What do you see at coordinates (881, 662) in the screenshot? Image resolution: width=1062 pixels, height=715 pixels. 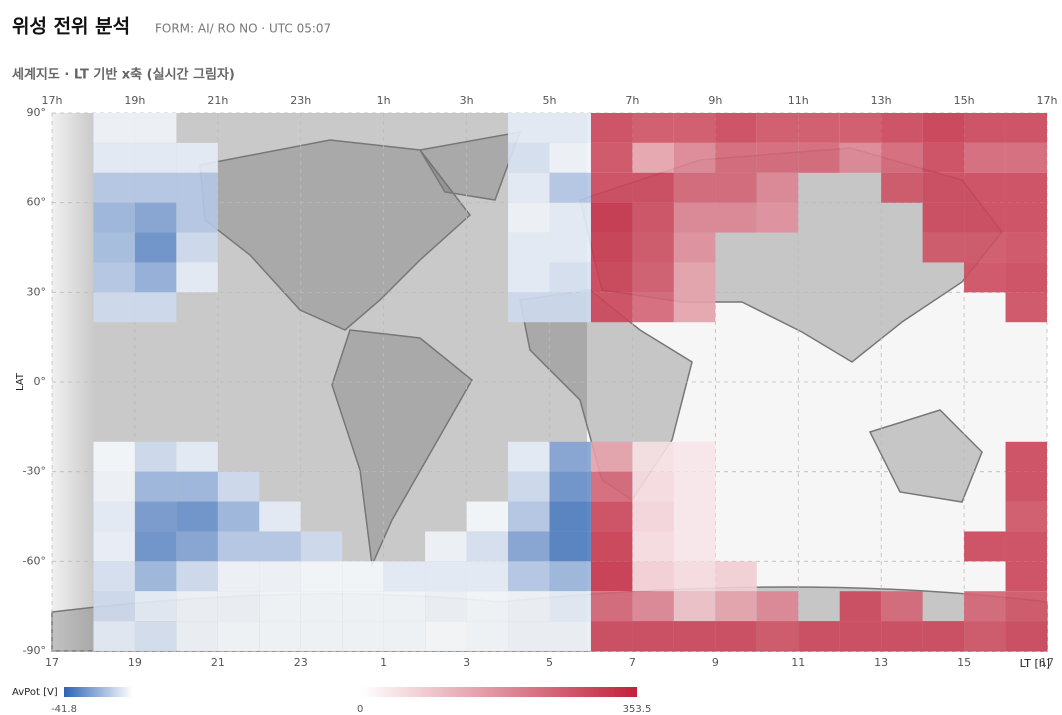 I see `x-tick-label: 13` at bounding box center [881, 662].